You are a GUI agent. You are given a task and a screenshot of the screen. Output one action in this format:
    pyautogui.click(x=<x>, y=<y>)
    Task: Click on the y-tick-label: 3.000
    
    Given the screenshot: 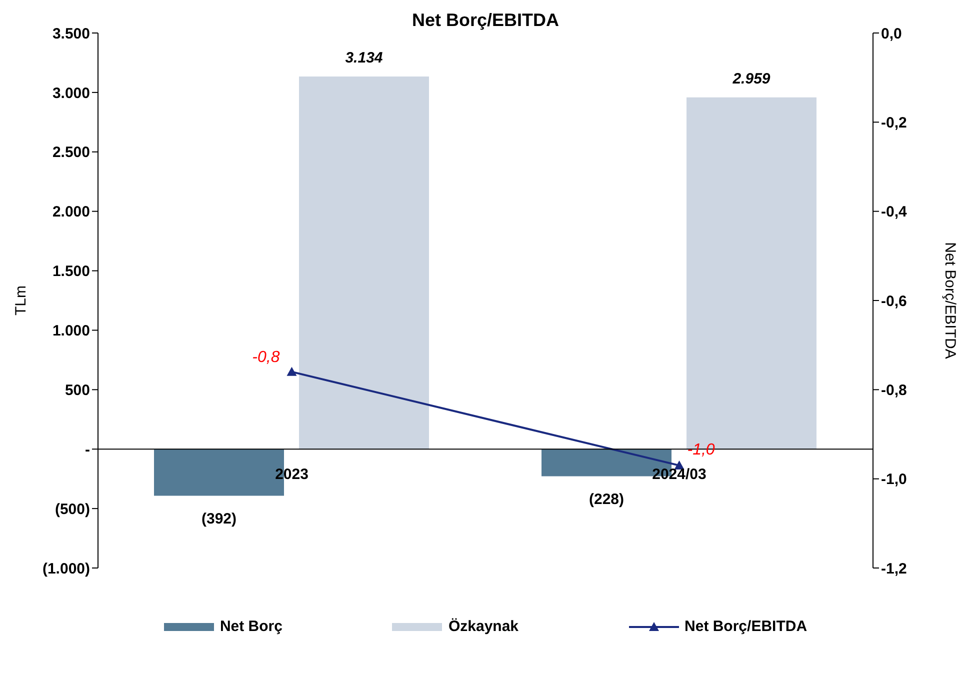 What is the action you would take?
    pyautogui.click(x=71, y=93)
    